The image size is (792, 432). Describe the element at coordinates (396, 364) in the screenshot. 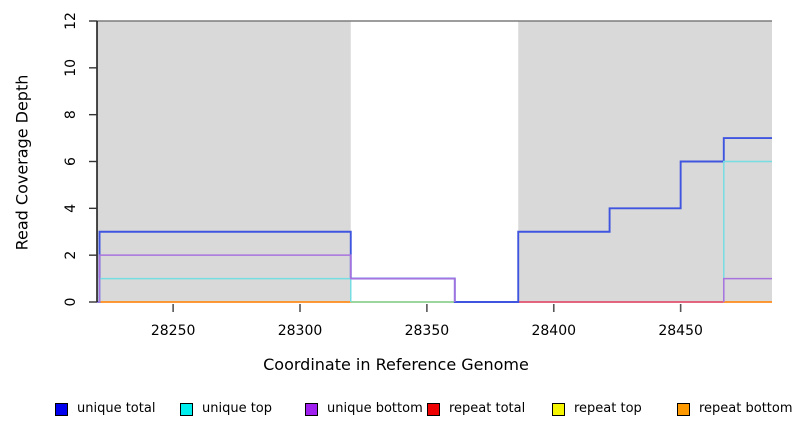

I see `x-axis-title: Coordinate in Reference Genome` at that location.